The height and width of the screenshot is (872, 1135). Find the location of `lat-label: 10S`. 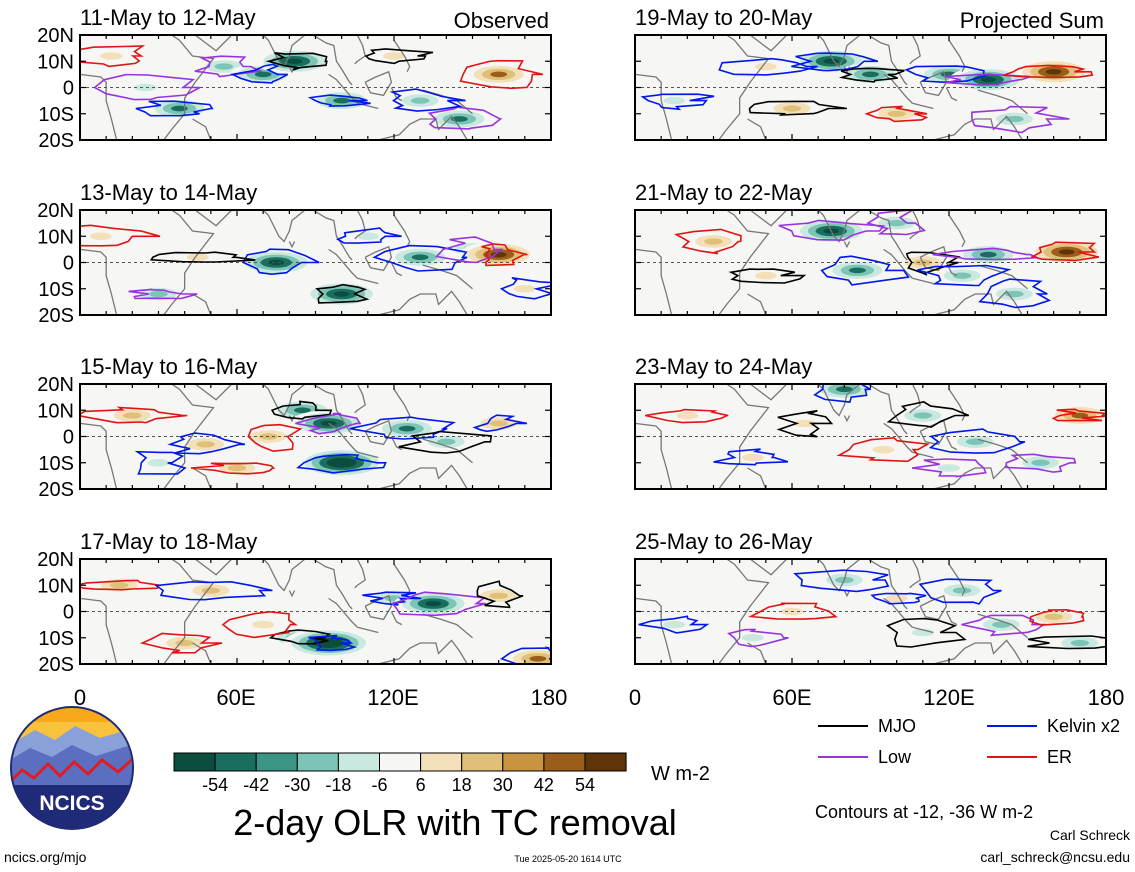

lat-label: 10S is located at coordinates (56, 464).